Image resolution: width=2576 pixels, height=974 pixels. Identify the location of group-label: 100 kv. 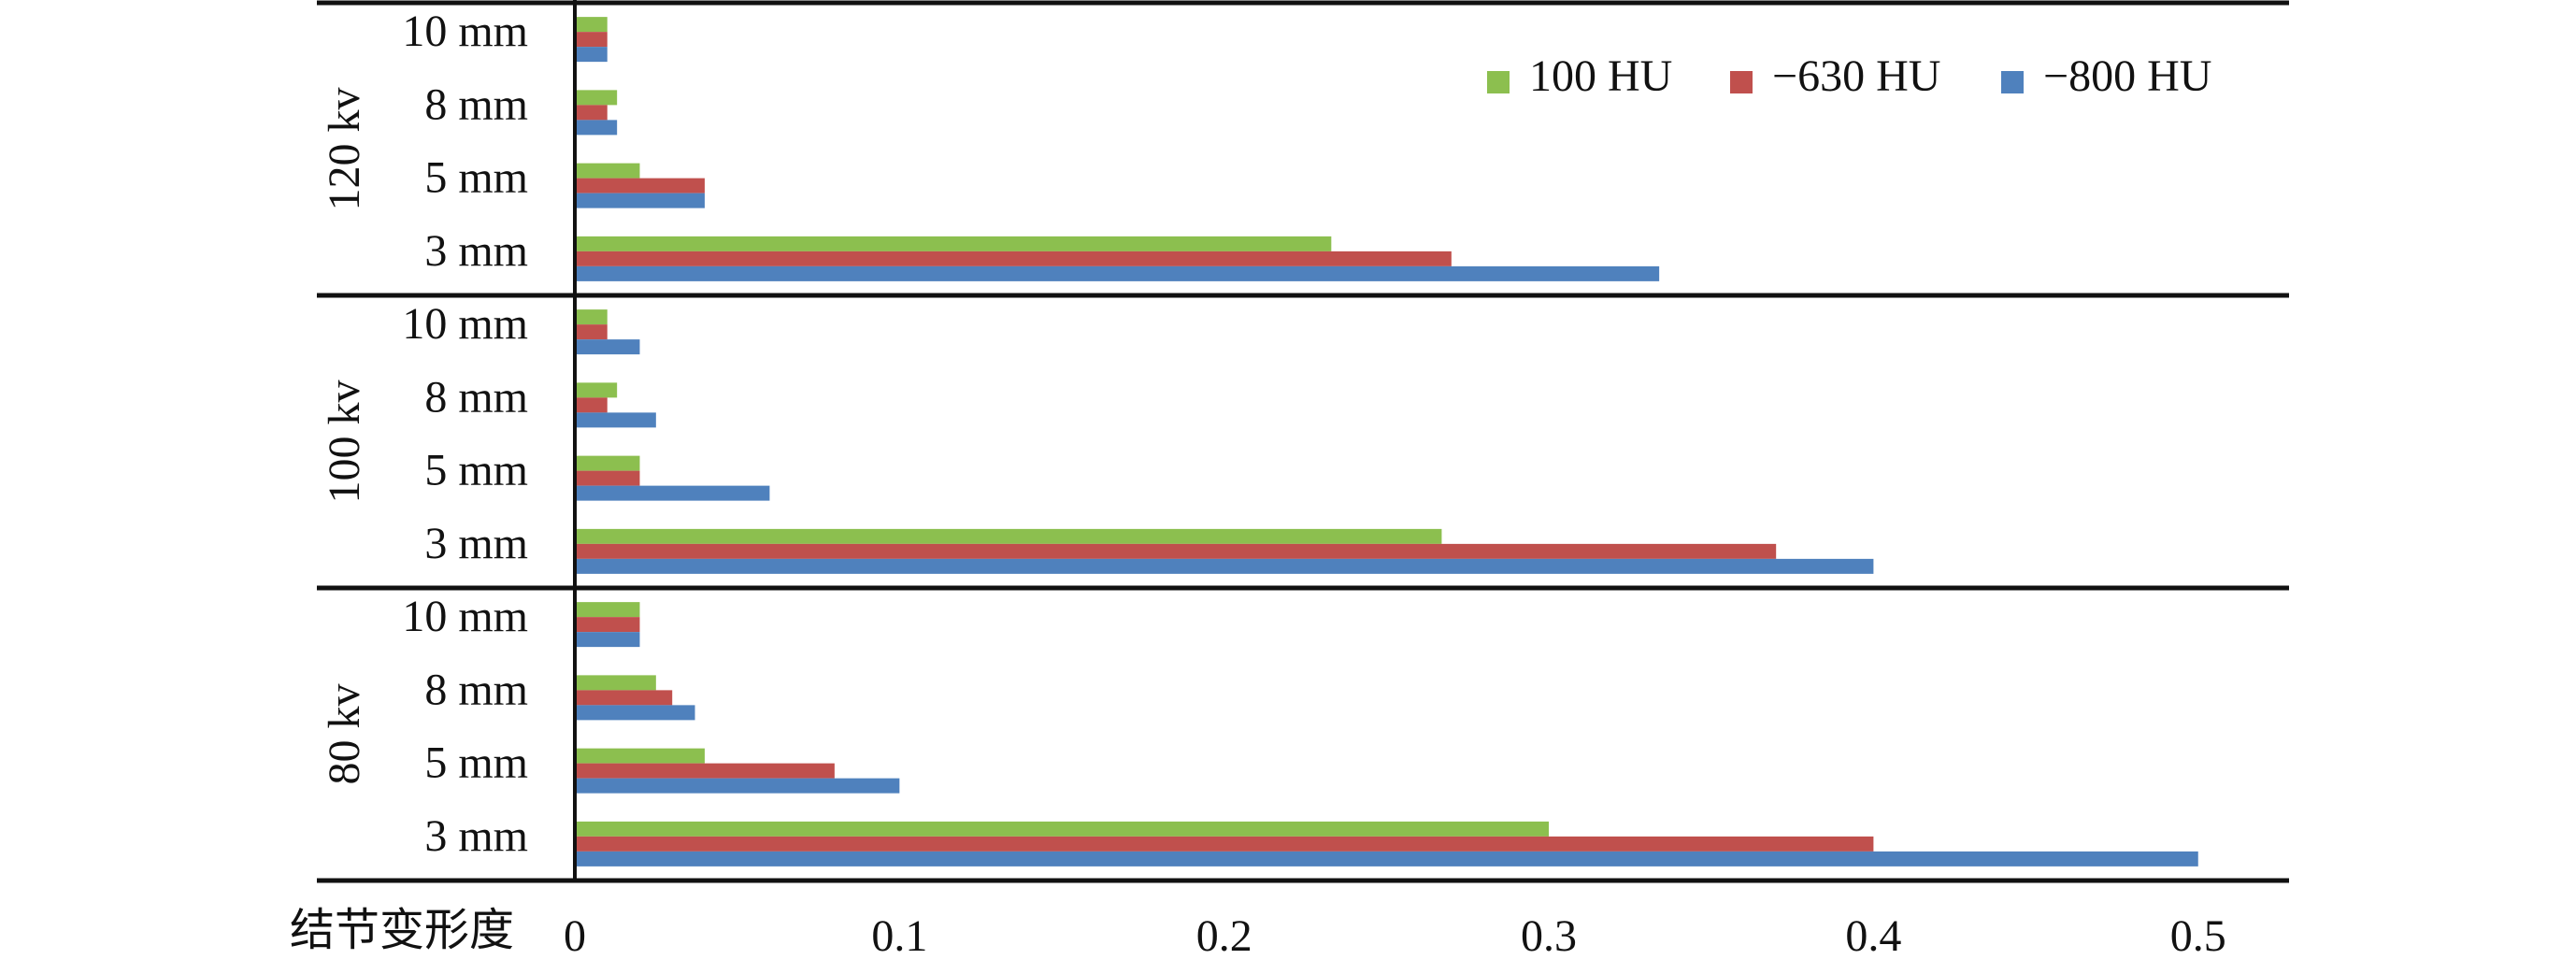
(344, 442).